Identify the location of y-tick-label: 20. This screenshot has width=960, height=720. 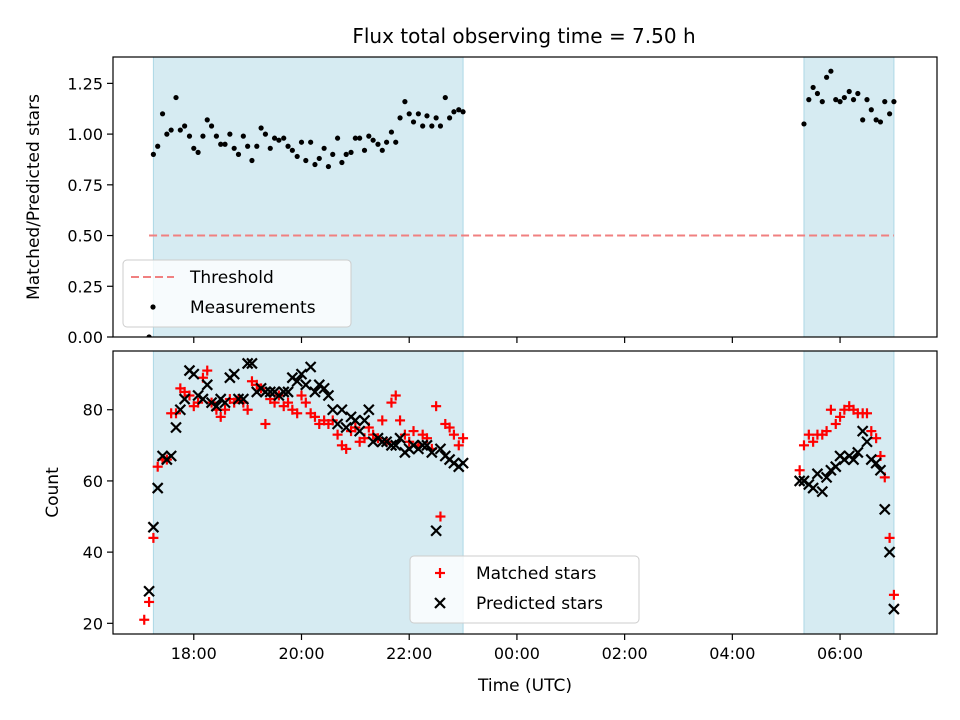
(93, 623).